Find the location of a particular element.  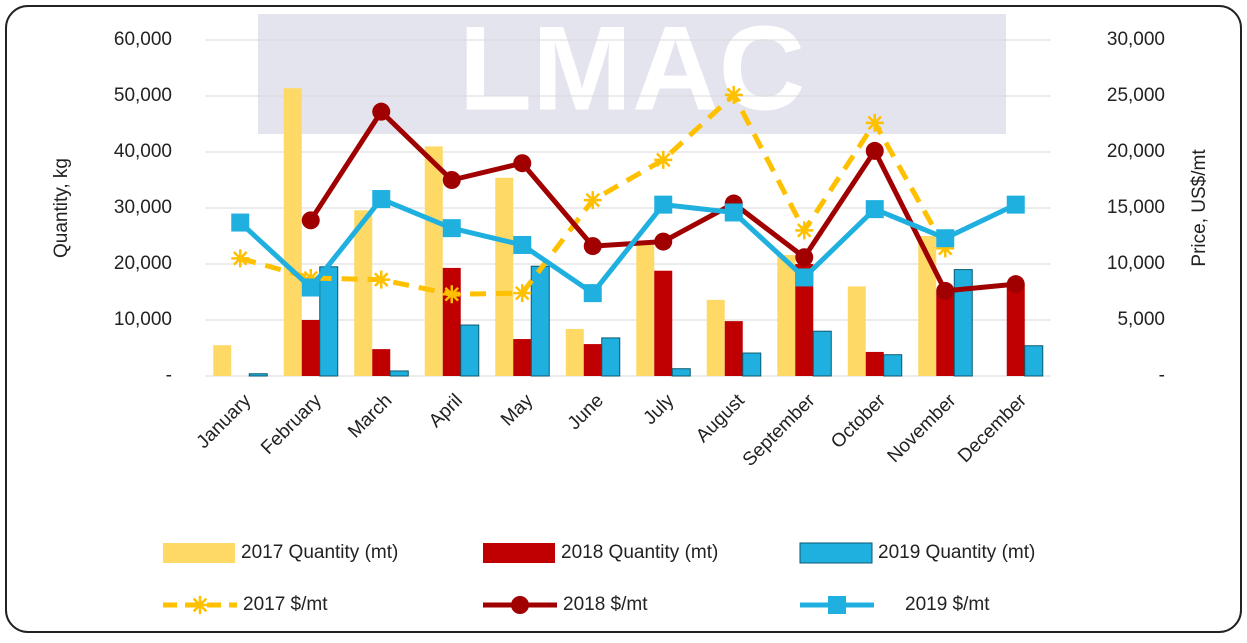

y2-tick-label: 25,000 is located at coordinates (1136, 95).